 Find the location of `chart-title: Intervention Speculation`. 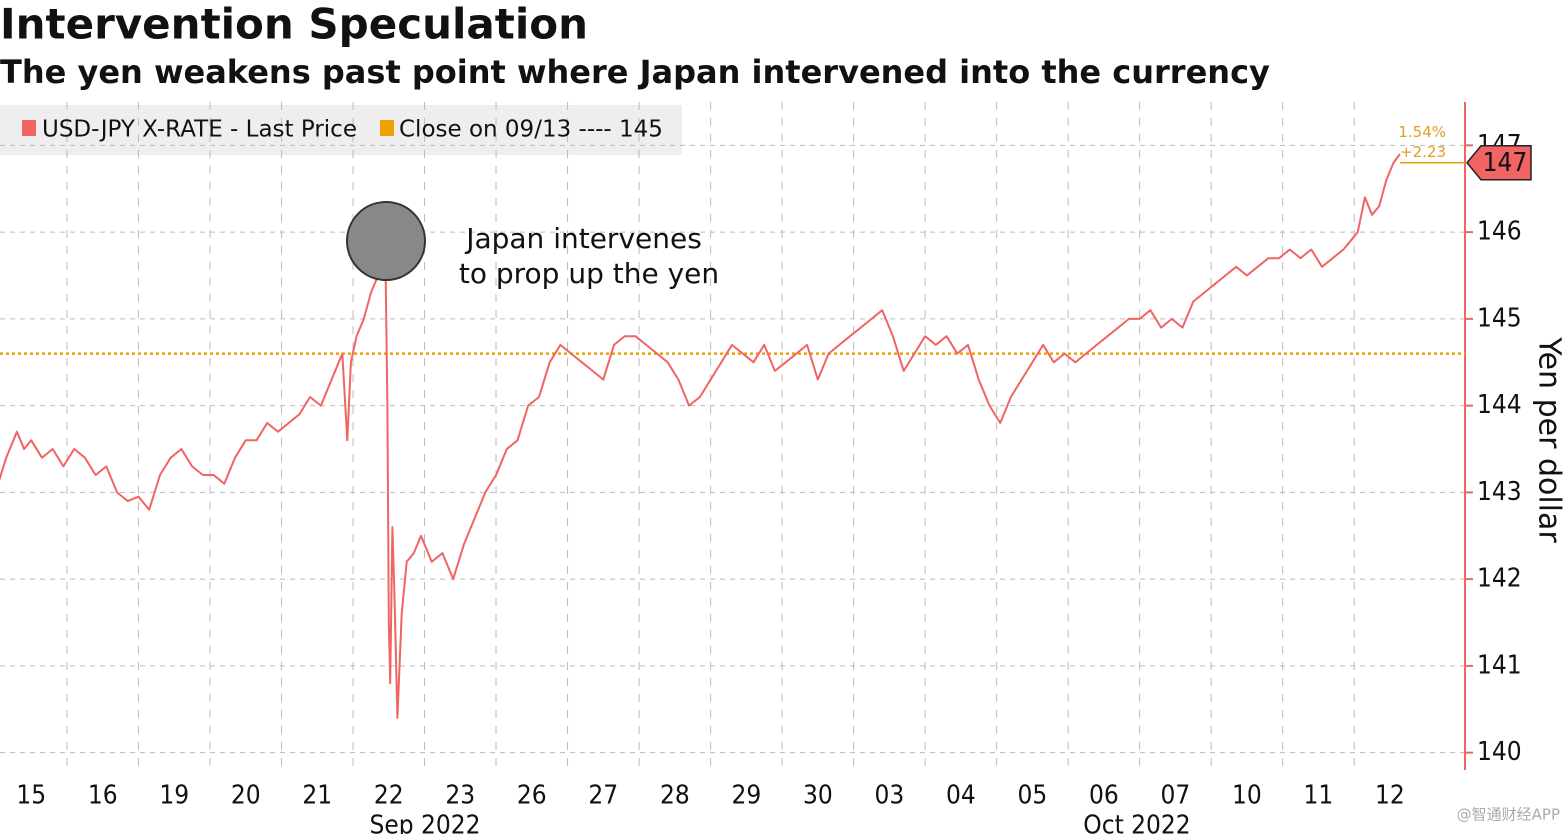

chart-title: Intervention Speculation is located at coordinates (294, 24).